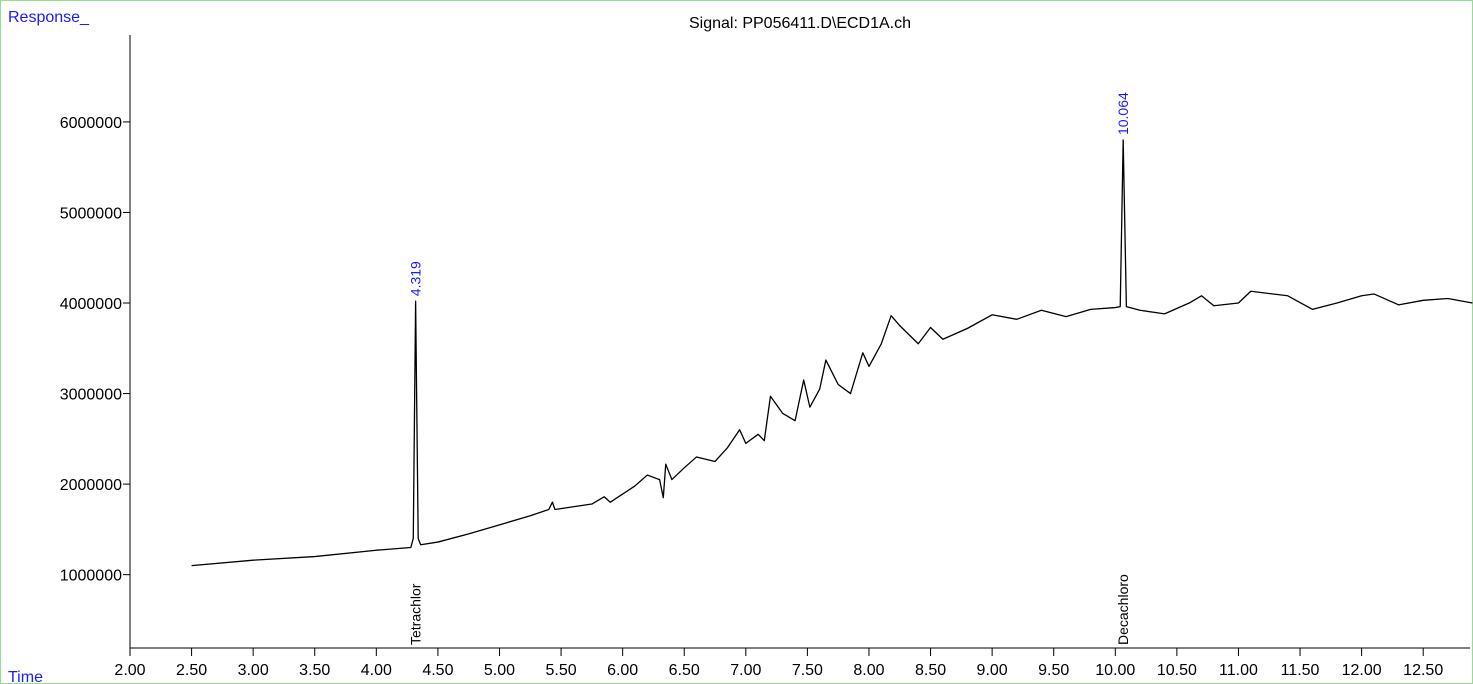  I want to click on x-tick-label: 4.00, so click(376, 670).